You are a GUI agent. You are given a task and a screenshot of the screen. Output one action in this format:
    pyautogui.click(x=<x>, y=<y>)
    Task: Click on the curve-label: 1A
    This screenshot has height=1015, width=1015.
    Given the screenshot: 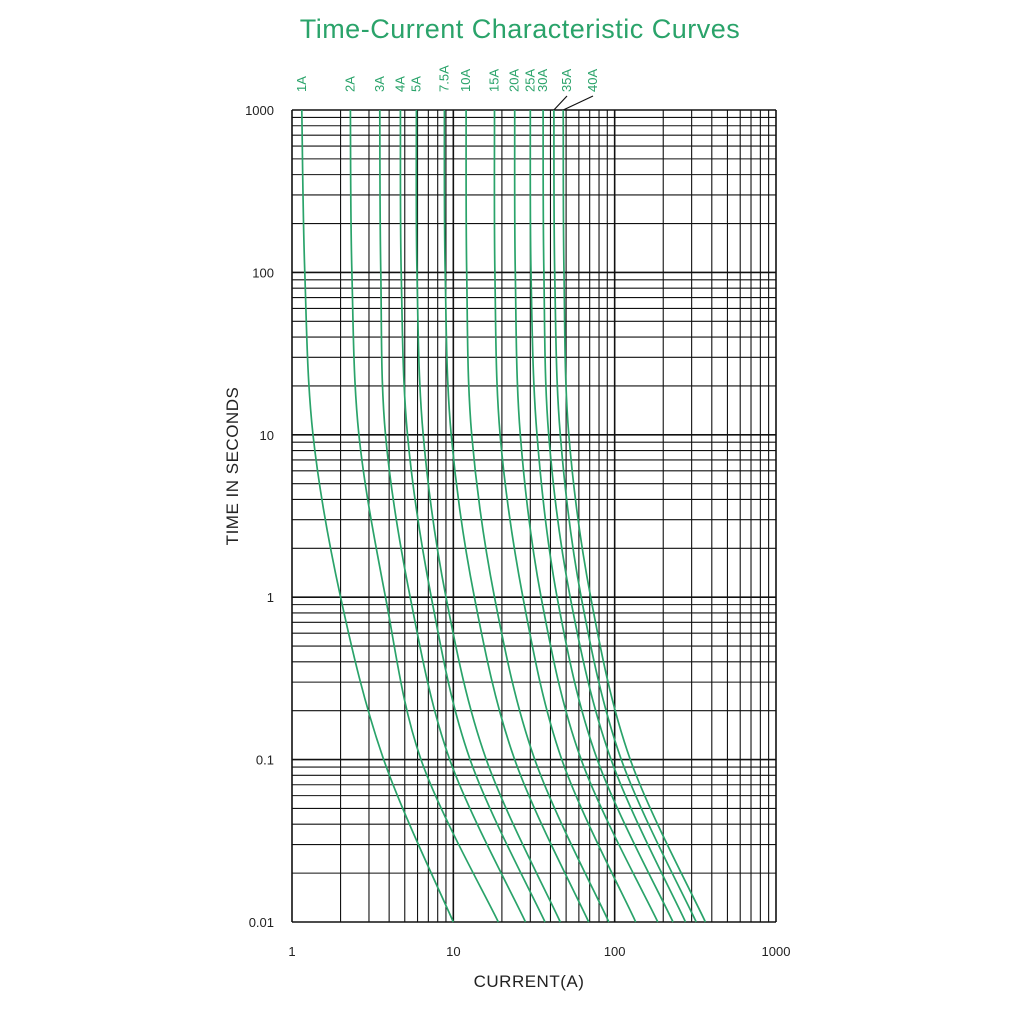 What is the action you would take?
    pyautogui.click(x=301, y=84)
    